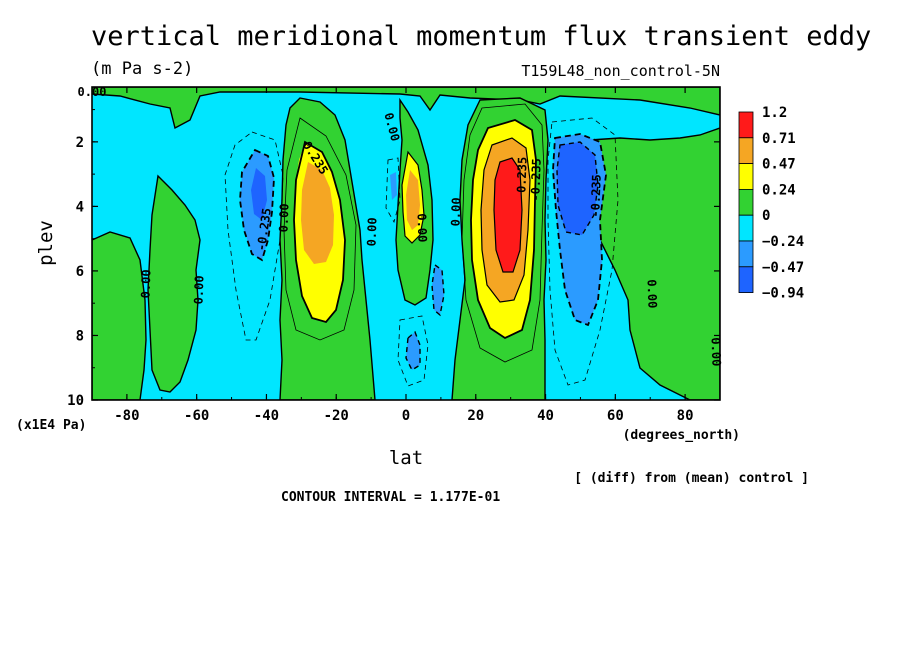 This screenshot has width=904, height=654. Describe the element at coordinates (620, 71) in the screenshot. I see `experiment-label: T159L48_non_control-5N` at that location.